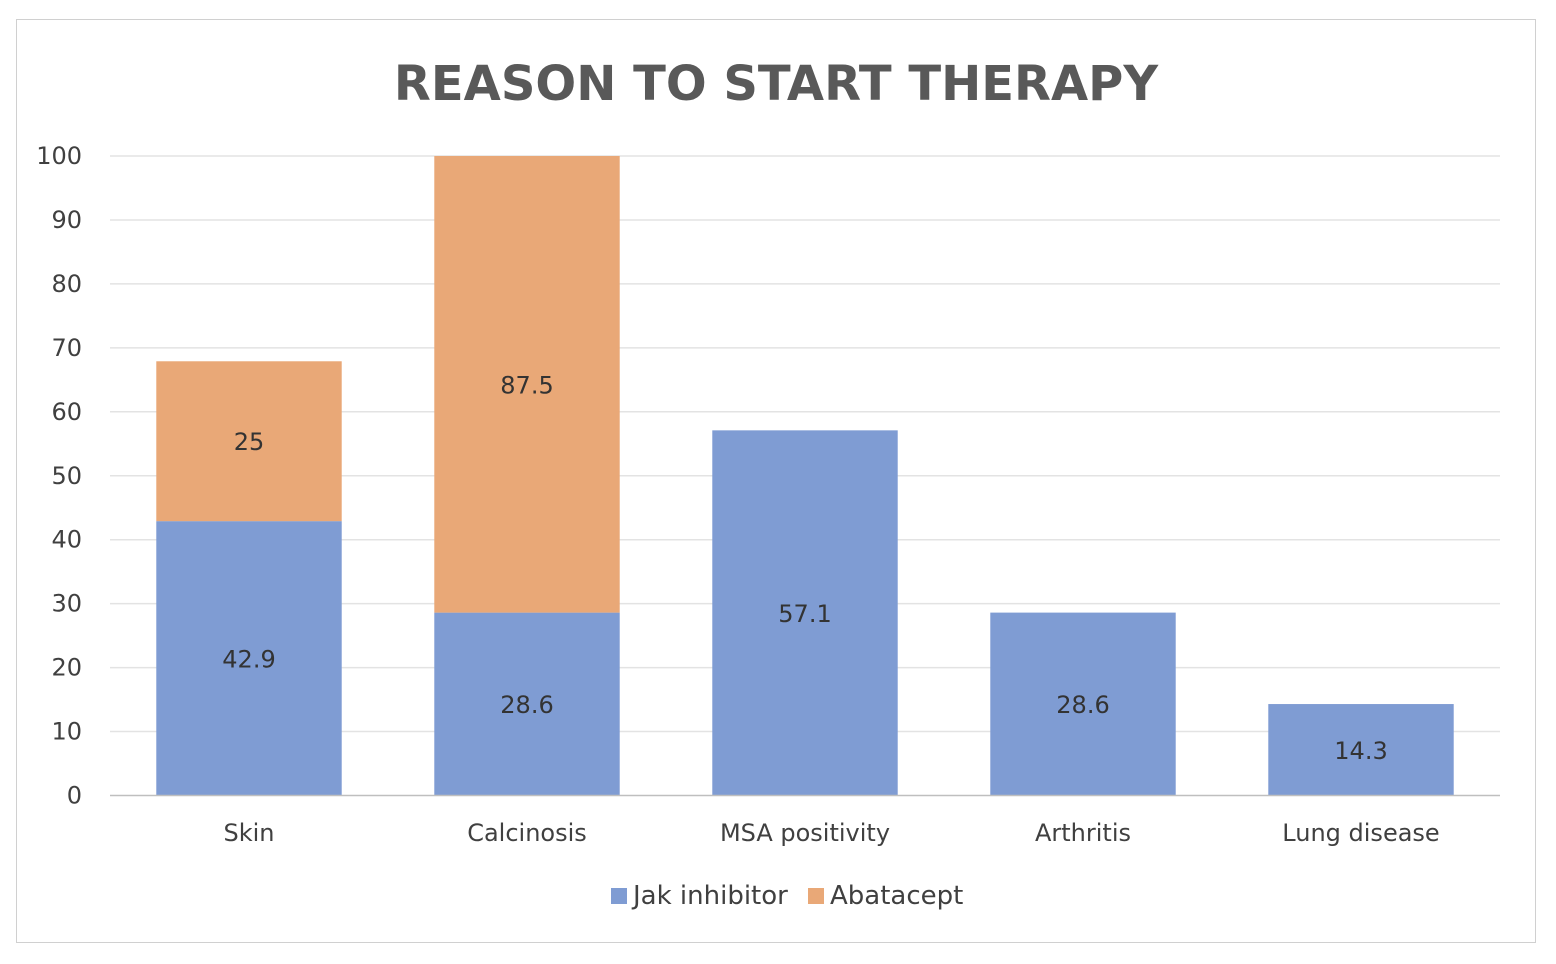 This screenshot has height=964, width=1556. I want to click on x-category-label: Arthritis, so click(1083, 833).